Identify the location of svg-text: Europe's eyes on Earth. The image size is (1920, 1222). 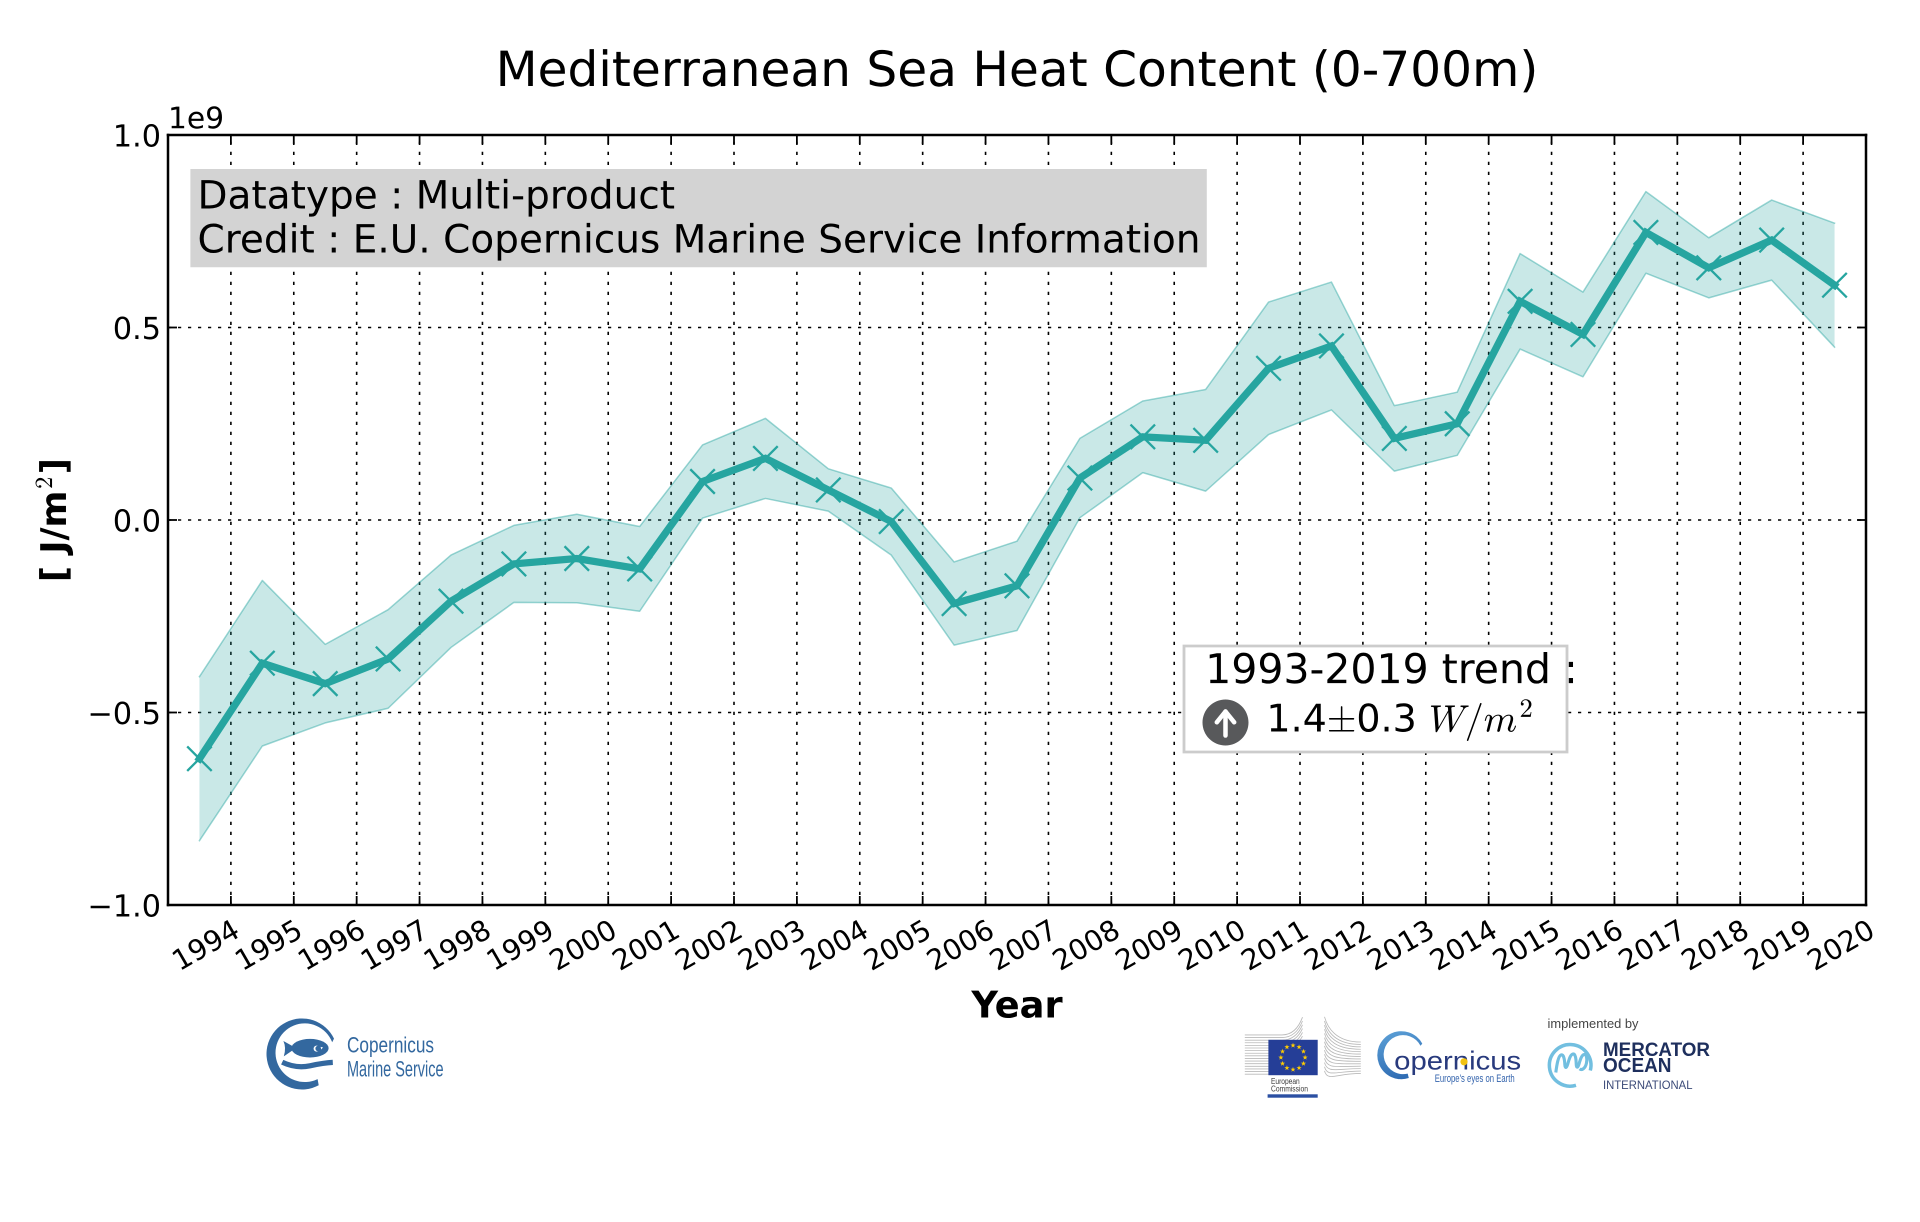
(1475, 1079).